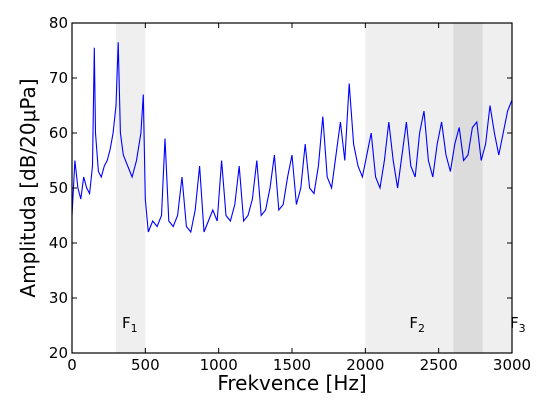 The height and width of the screenshot is (413, 551). I want to click on x-axis-title: Frekvence [Hz], so click(291, 383).